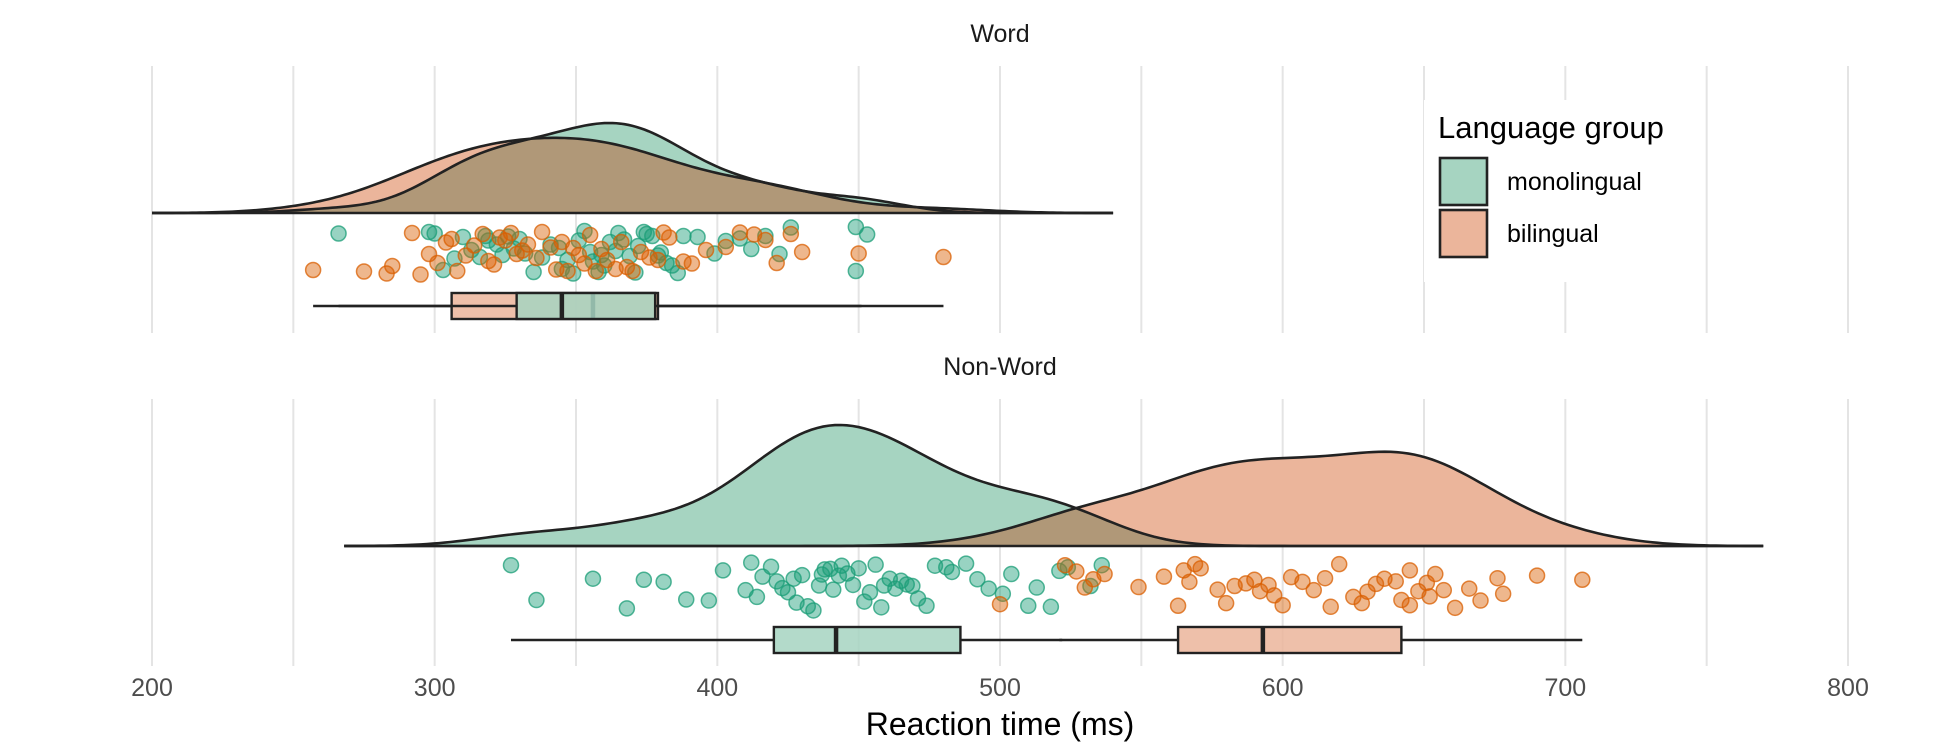 The width and height of the screenshot is (1944, 756). What do you see at coordinates (1000, 688) in the screenshot?
I see `x-tick-label: 500` at bounding box center [1000, 688].